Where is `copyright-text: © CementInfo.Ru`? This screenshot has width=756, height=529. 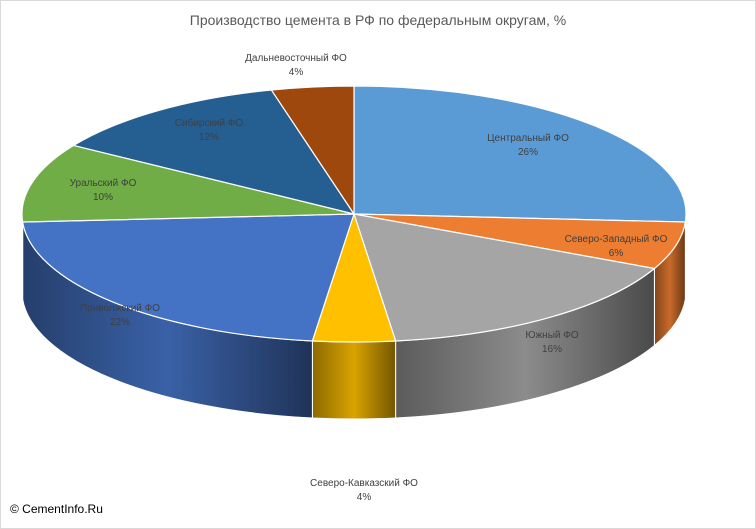
copyright-text: © CementInfo.Ru is located at coordinates (56, 509).